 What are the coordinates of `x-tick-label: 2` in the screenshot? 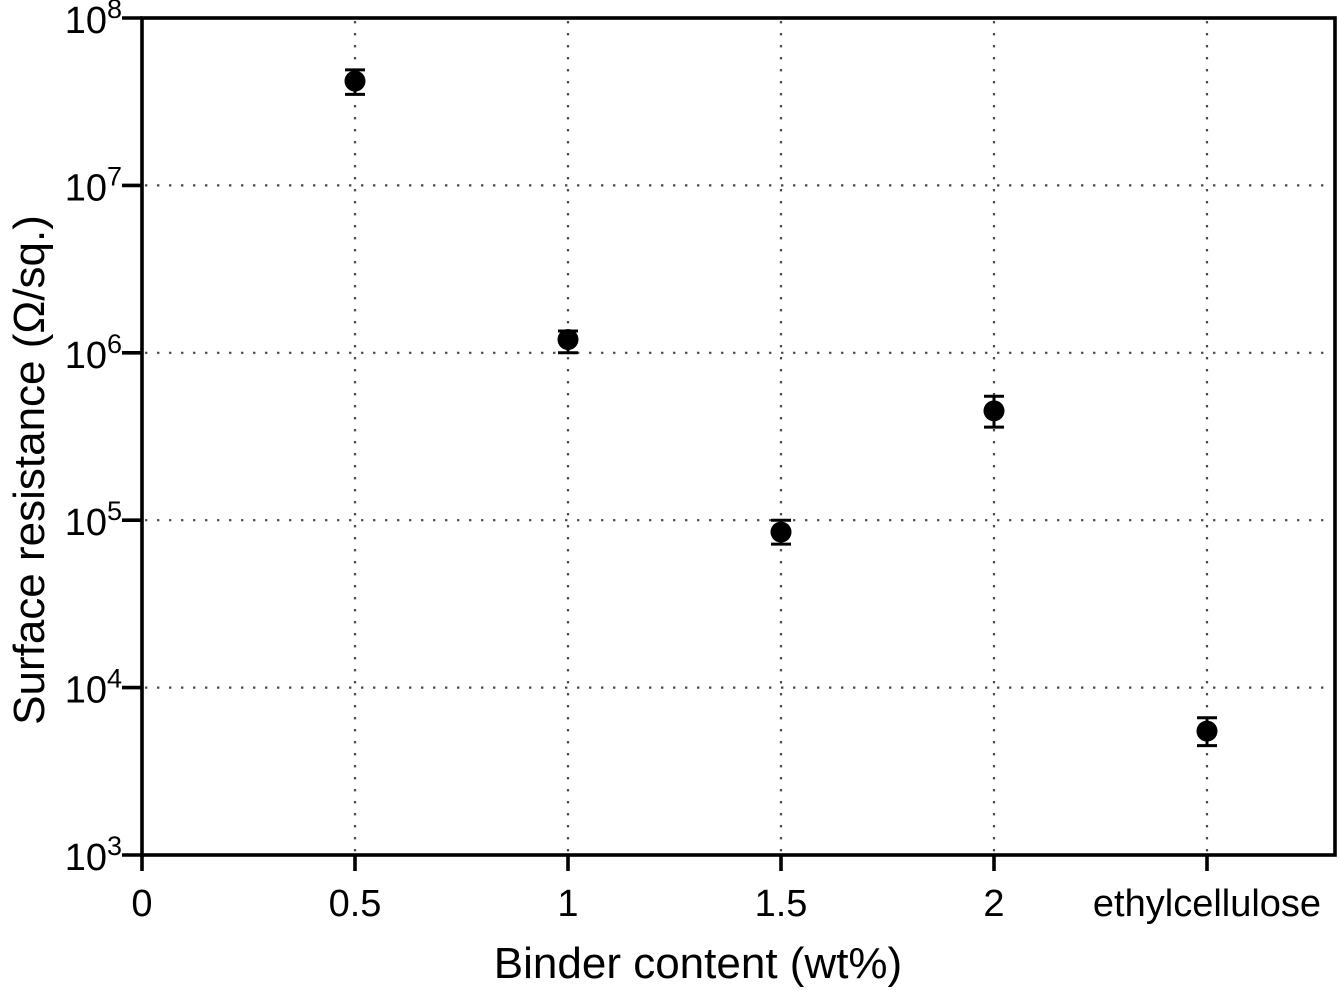 It's located at (993, 904).